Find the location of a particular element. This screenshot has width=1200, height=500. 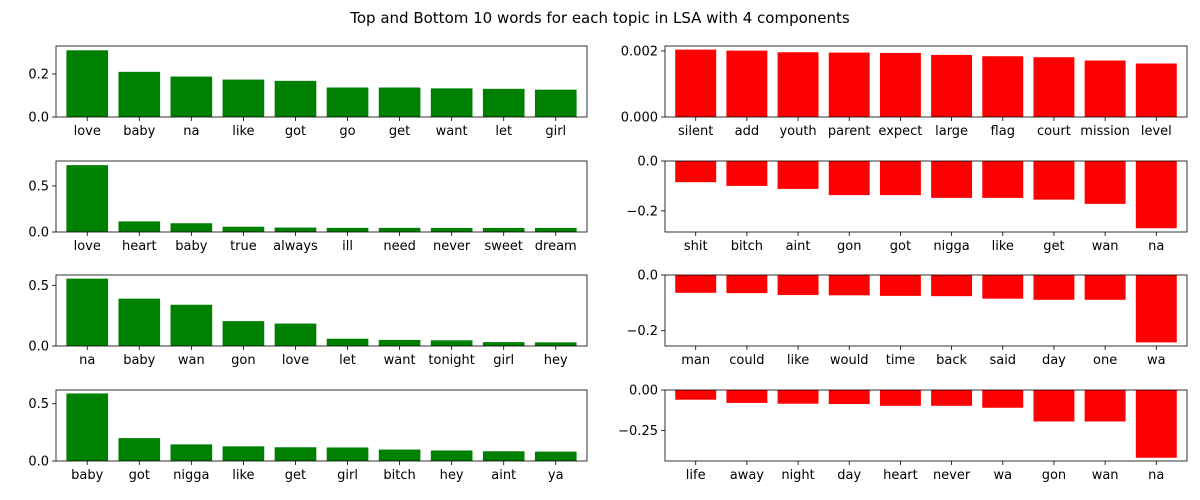

bar-gon is located at coordinates (1054, 406).